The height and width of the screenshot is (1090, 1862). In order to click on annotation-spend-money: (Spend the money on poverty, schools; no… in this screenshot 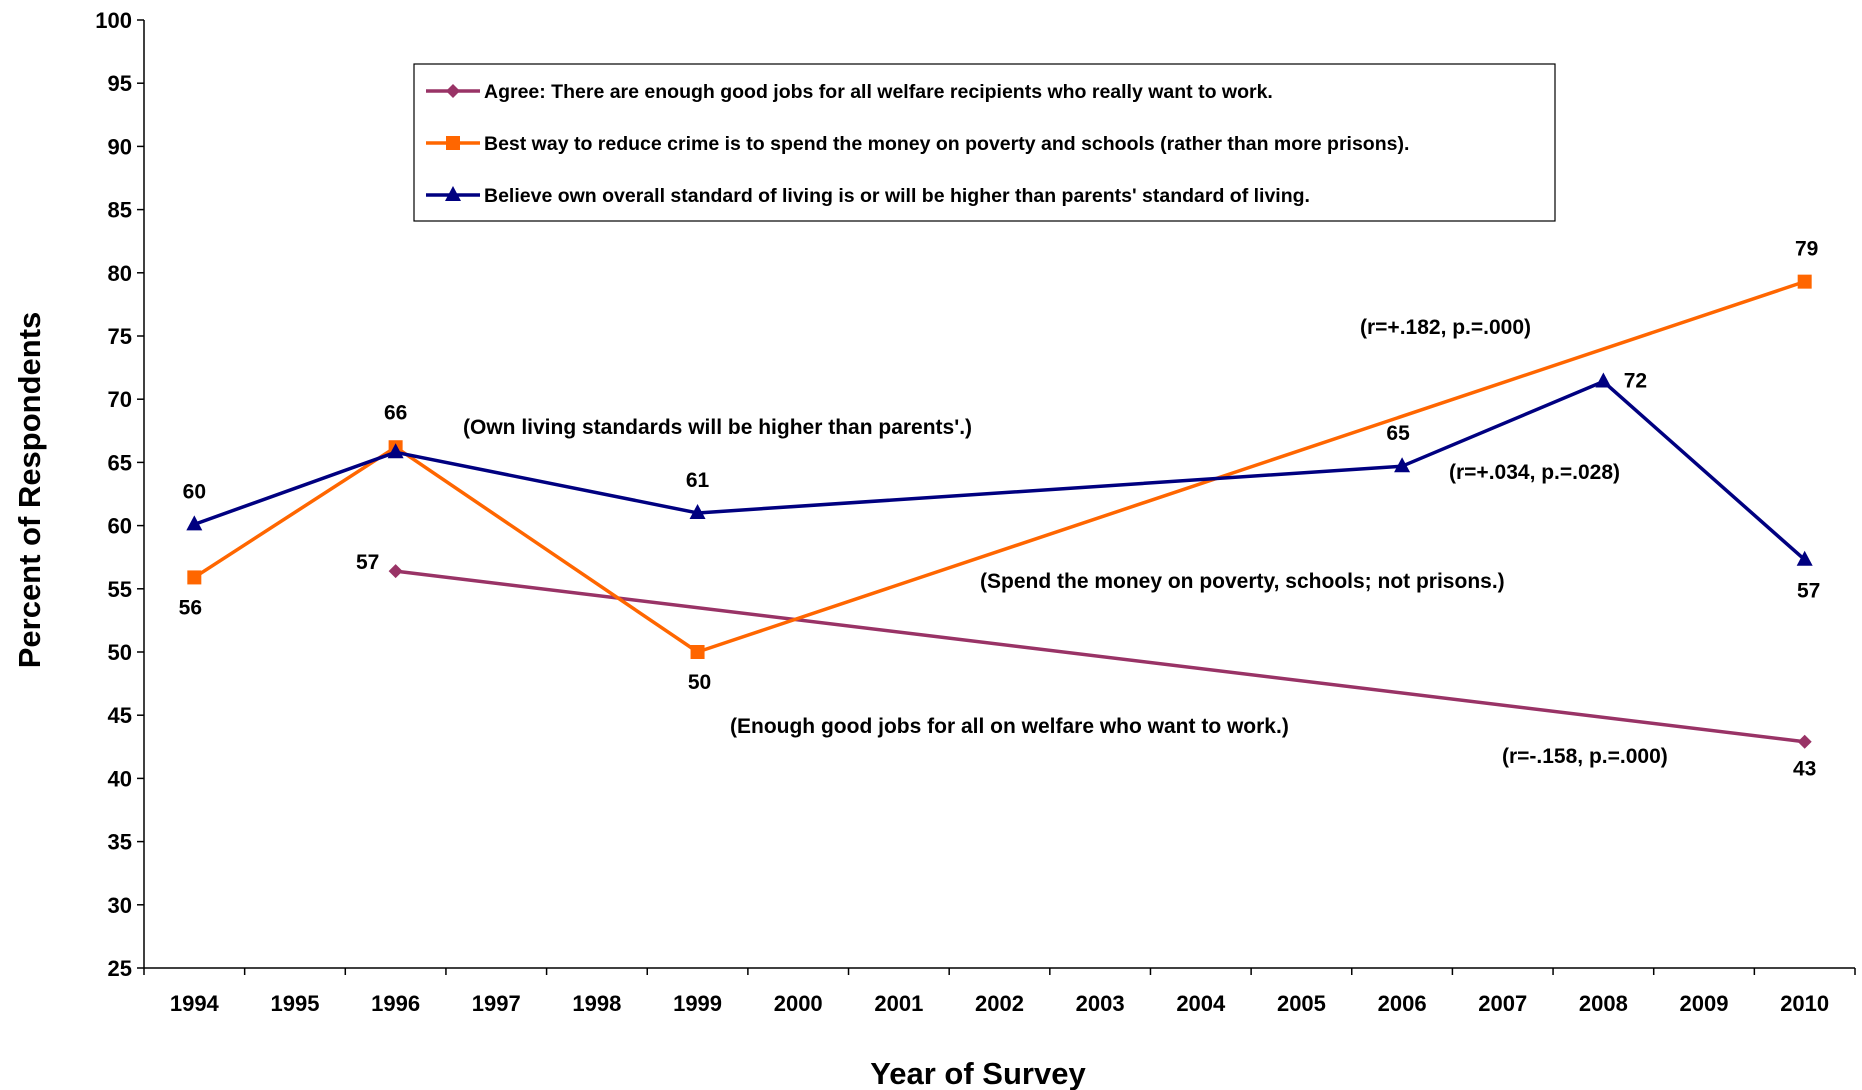, I will do `click(1242, 581)`.